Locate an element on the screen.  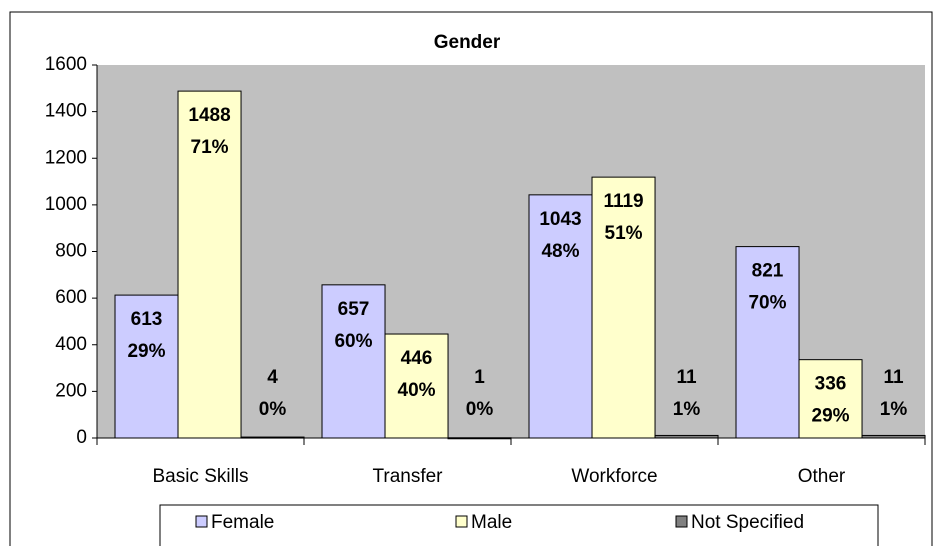
legend-label: Not Specified is located at coordinates (747, 522).